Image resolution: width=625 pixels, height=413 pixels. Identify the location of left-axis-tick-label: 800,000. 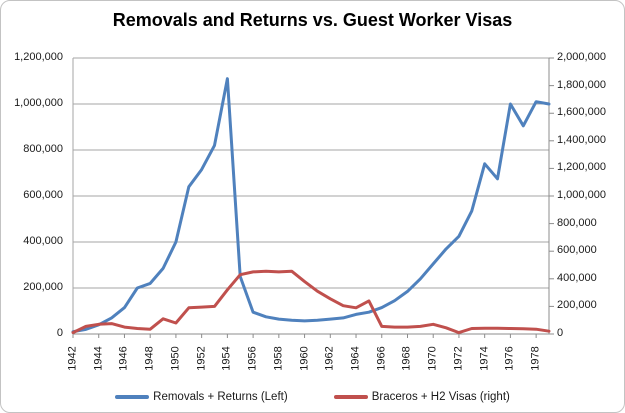
(43, 149).